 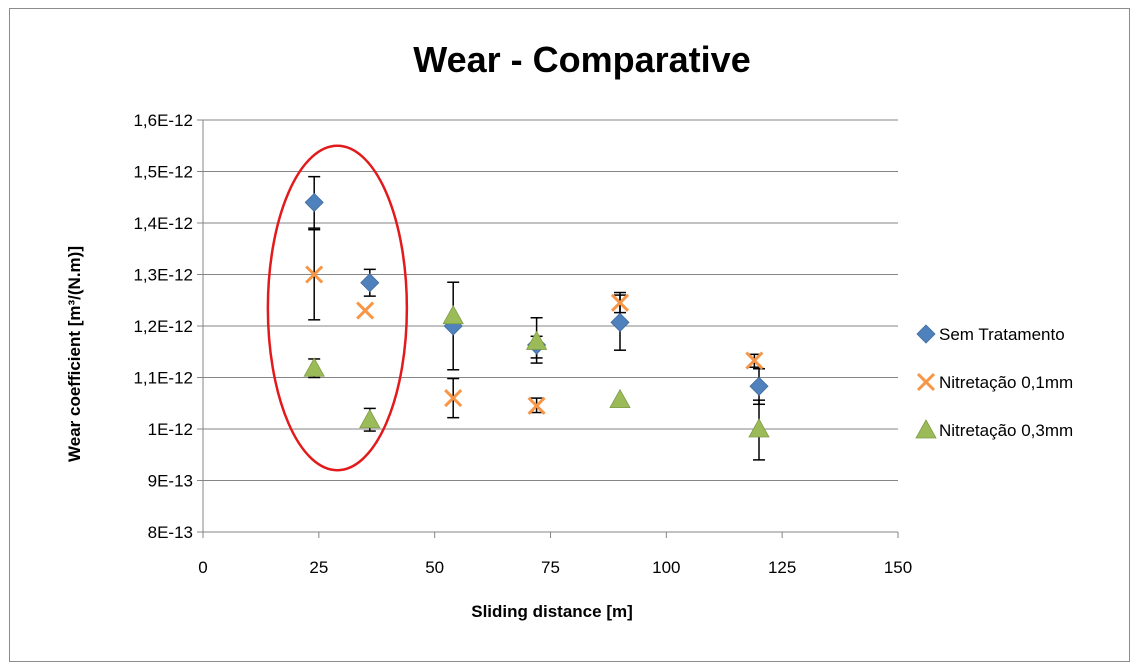 I want to click on x-tick-label: 75, so click(x=550, y=567).